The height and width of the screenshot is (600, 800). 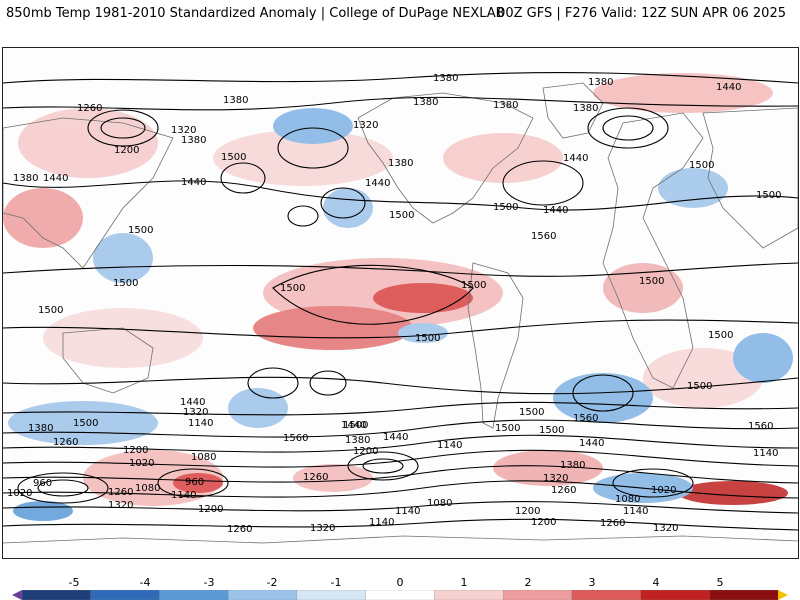 I want to click on colorbar-tick-label: 2, so click(x=528, y=582).